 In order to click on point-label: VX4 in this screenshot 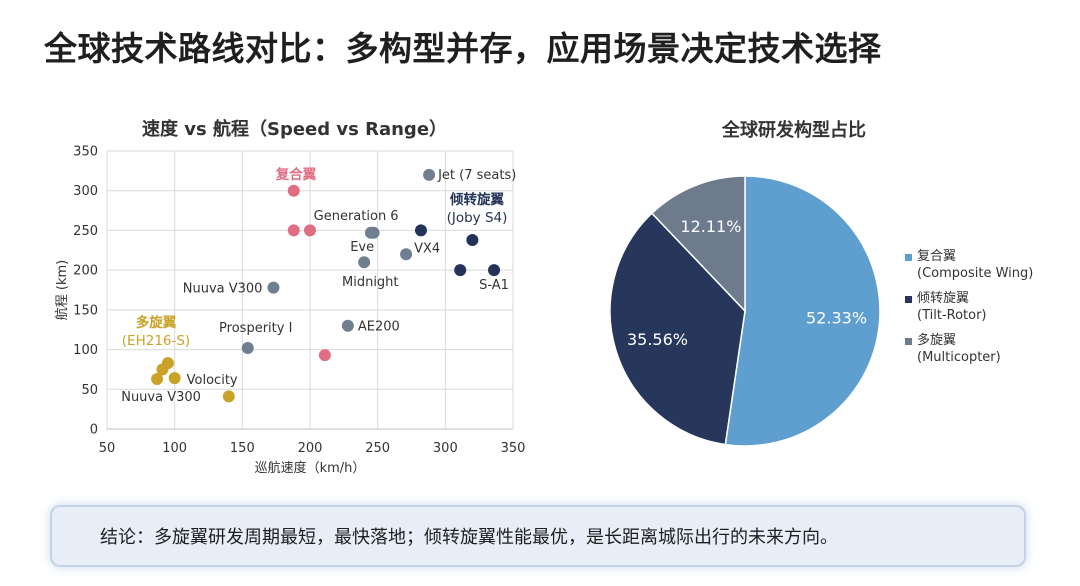, I will do `click(427, 248)`.